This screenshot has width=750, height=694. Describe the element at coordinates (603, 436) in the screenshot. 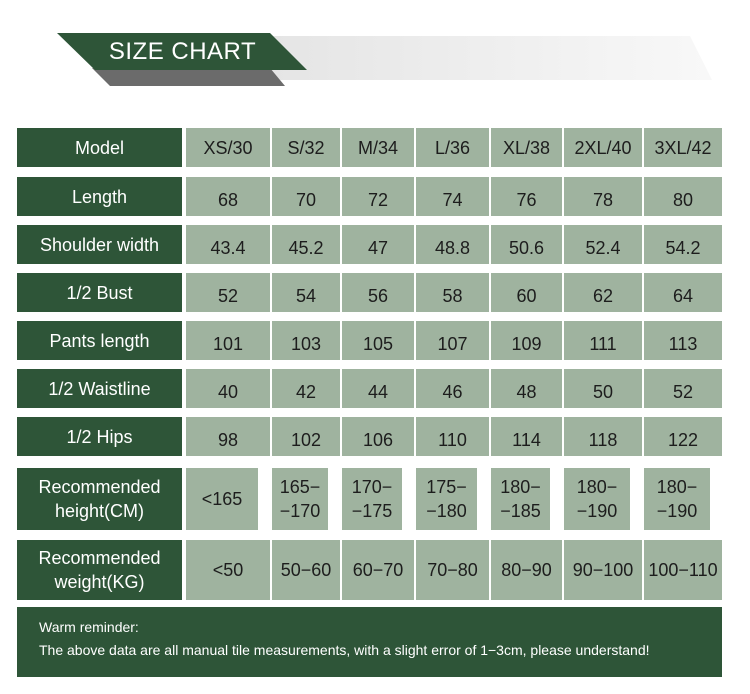

I see `table-cell: 118` at that location.